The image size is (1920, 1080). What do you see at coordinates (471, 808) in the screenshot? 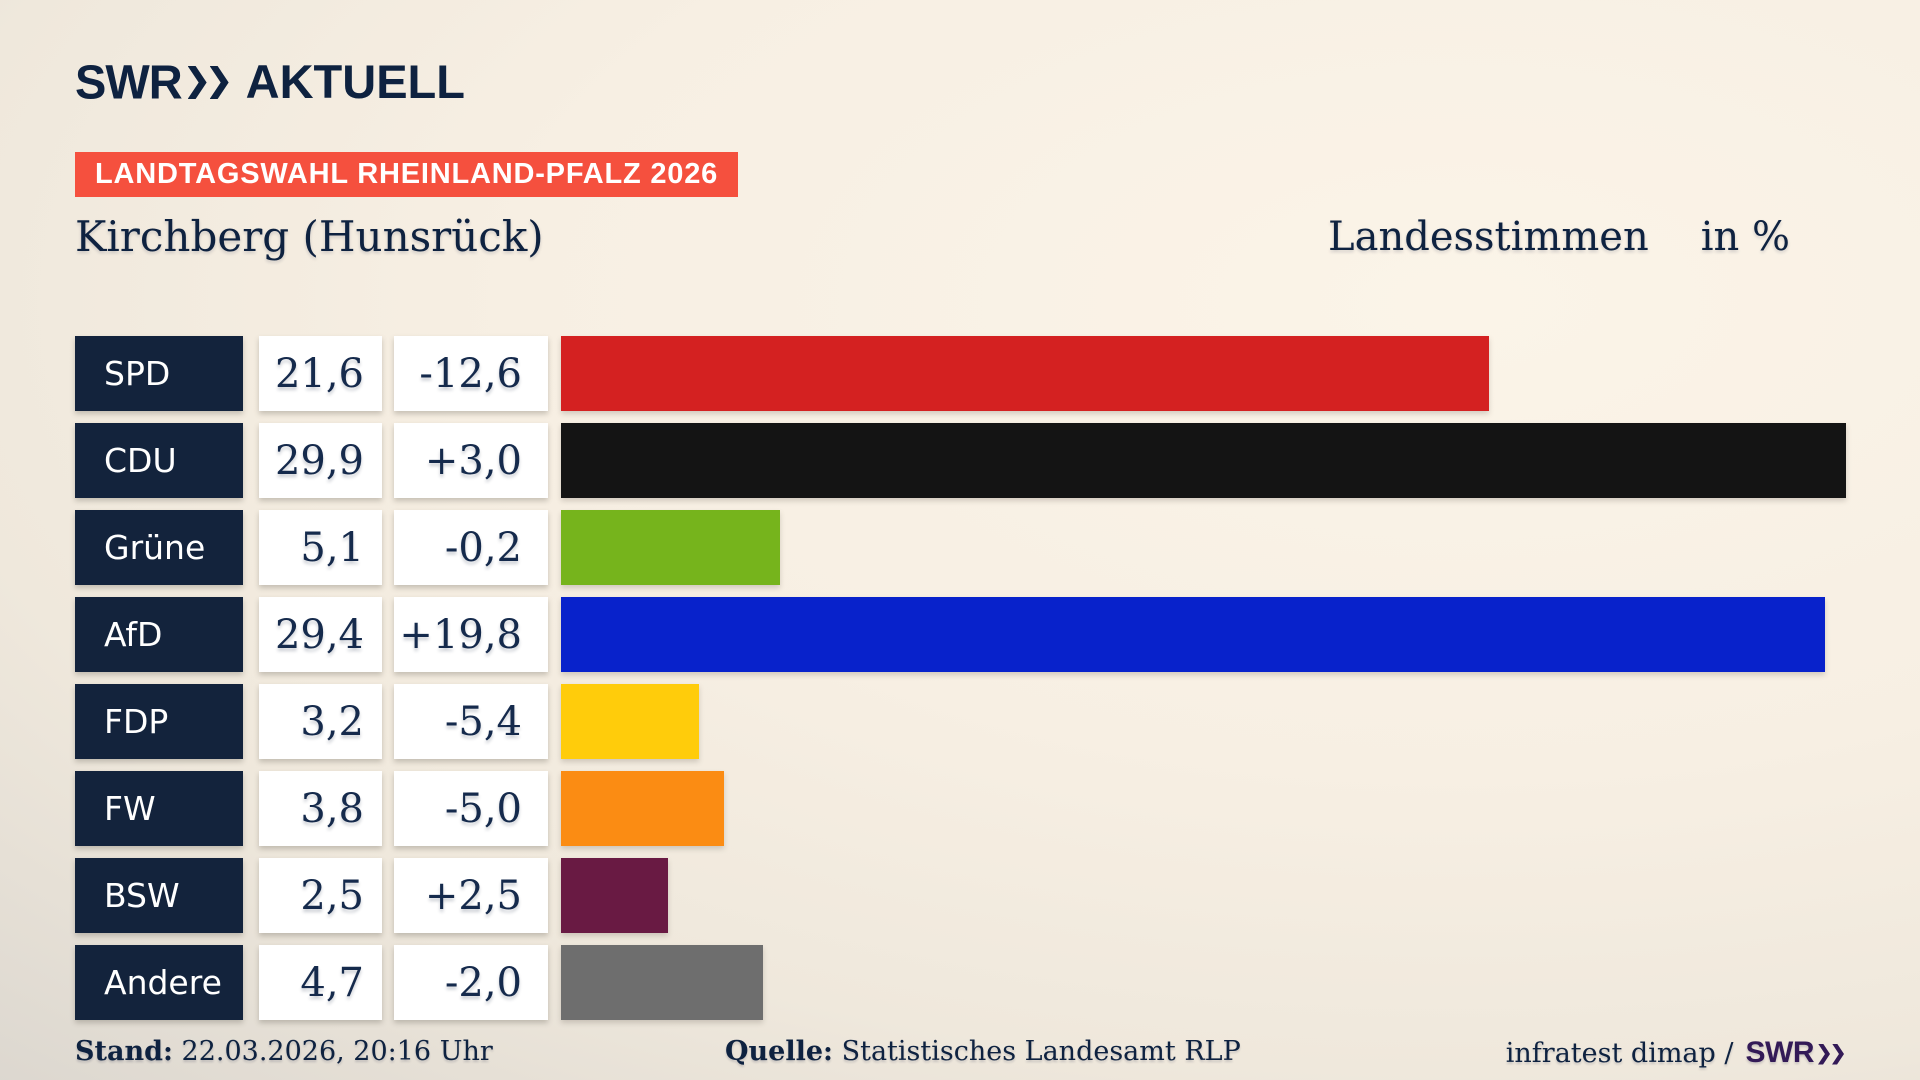
I see `change-cell: -5,0` at bounding box center [471, 808].